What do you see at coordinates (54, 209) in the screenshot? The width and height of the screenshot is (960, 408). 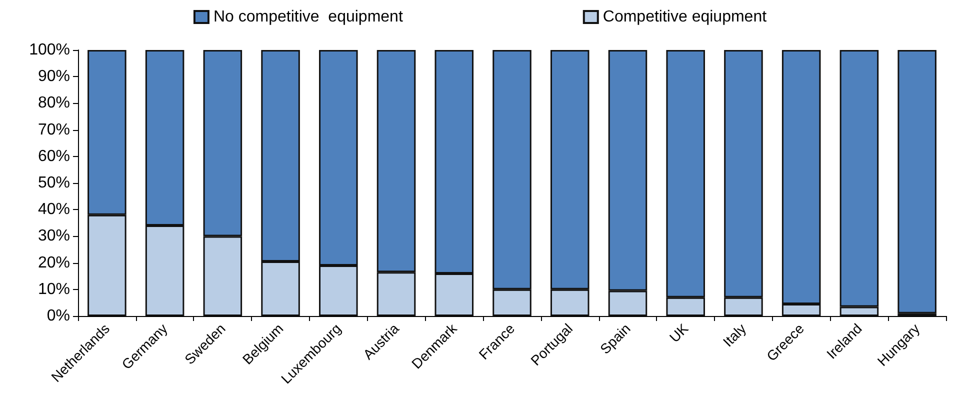 I see `y-tick-label: 40%` at bounding box center [54, 209].